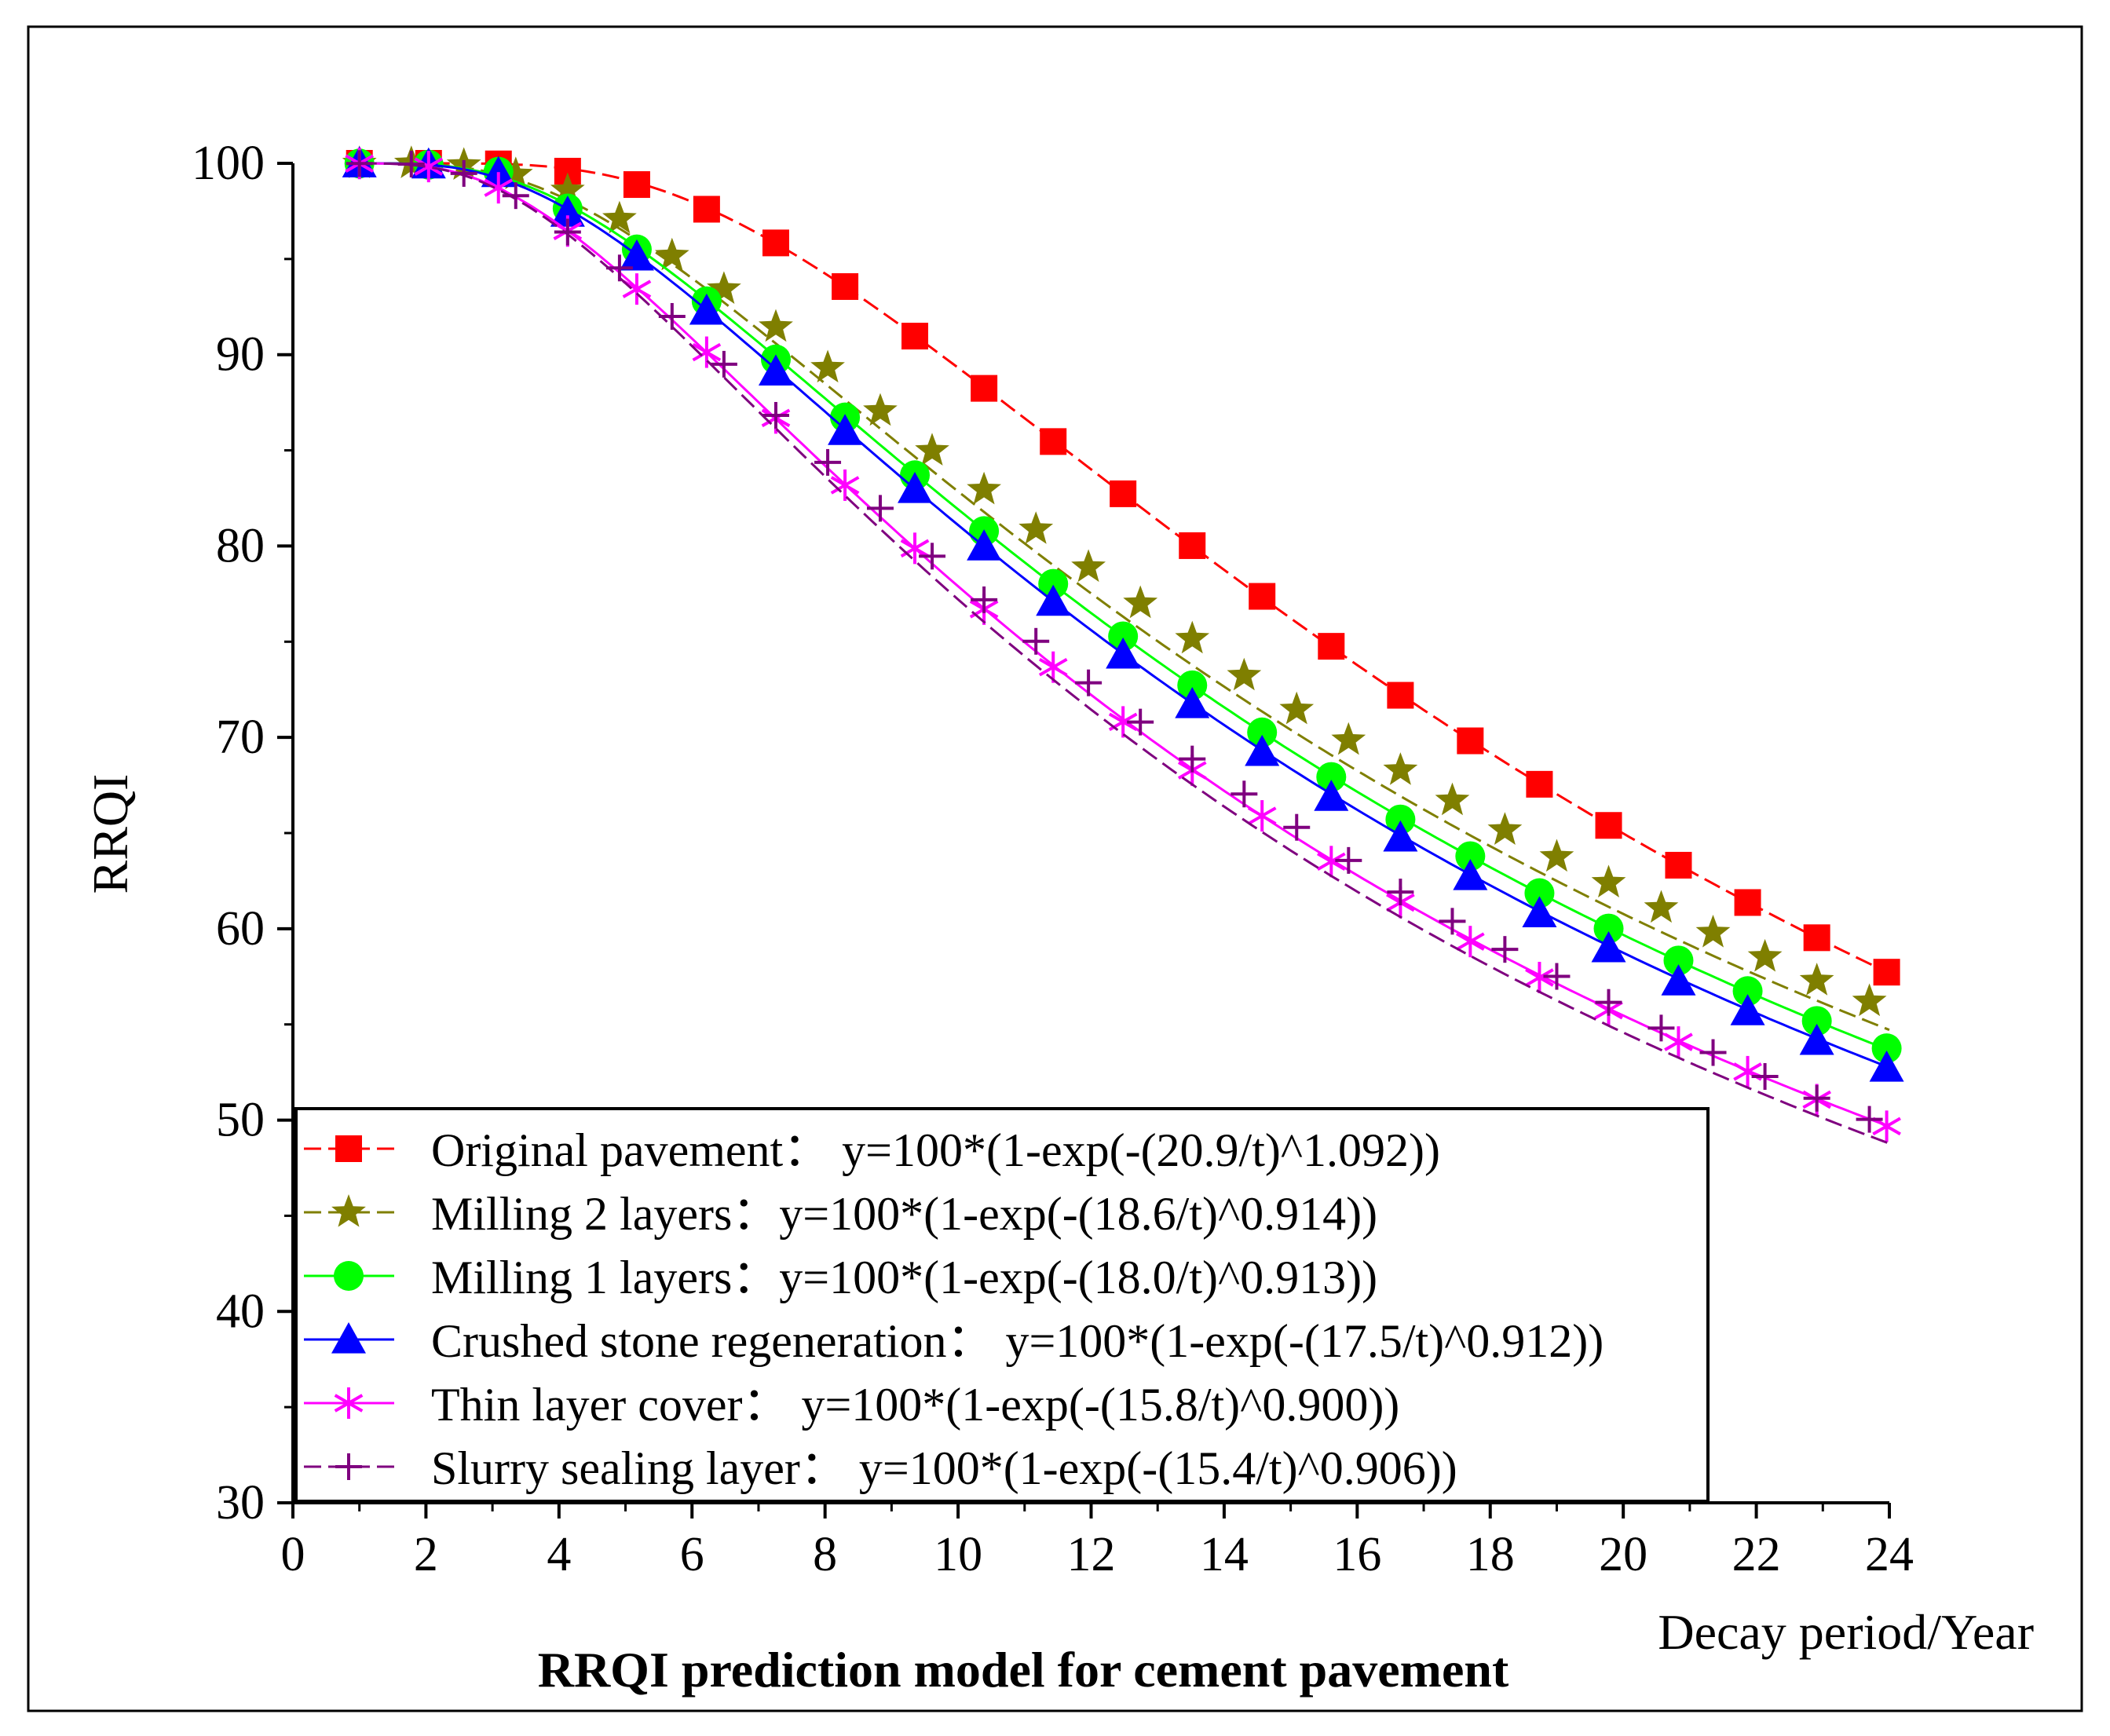  I want to click on legend-marker-milling-2-layers, so click(348, 1210).